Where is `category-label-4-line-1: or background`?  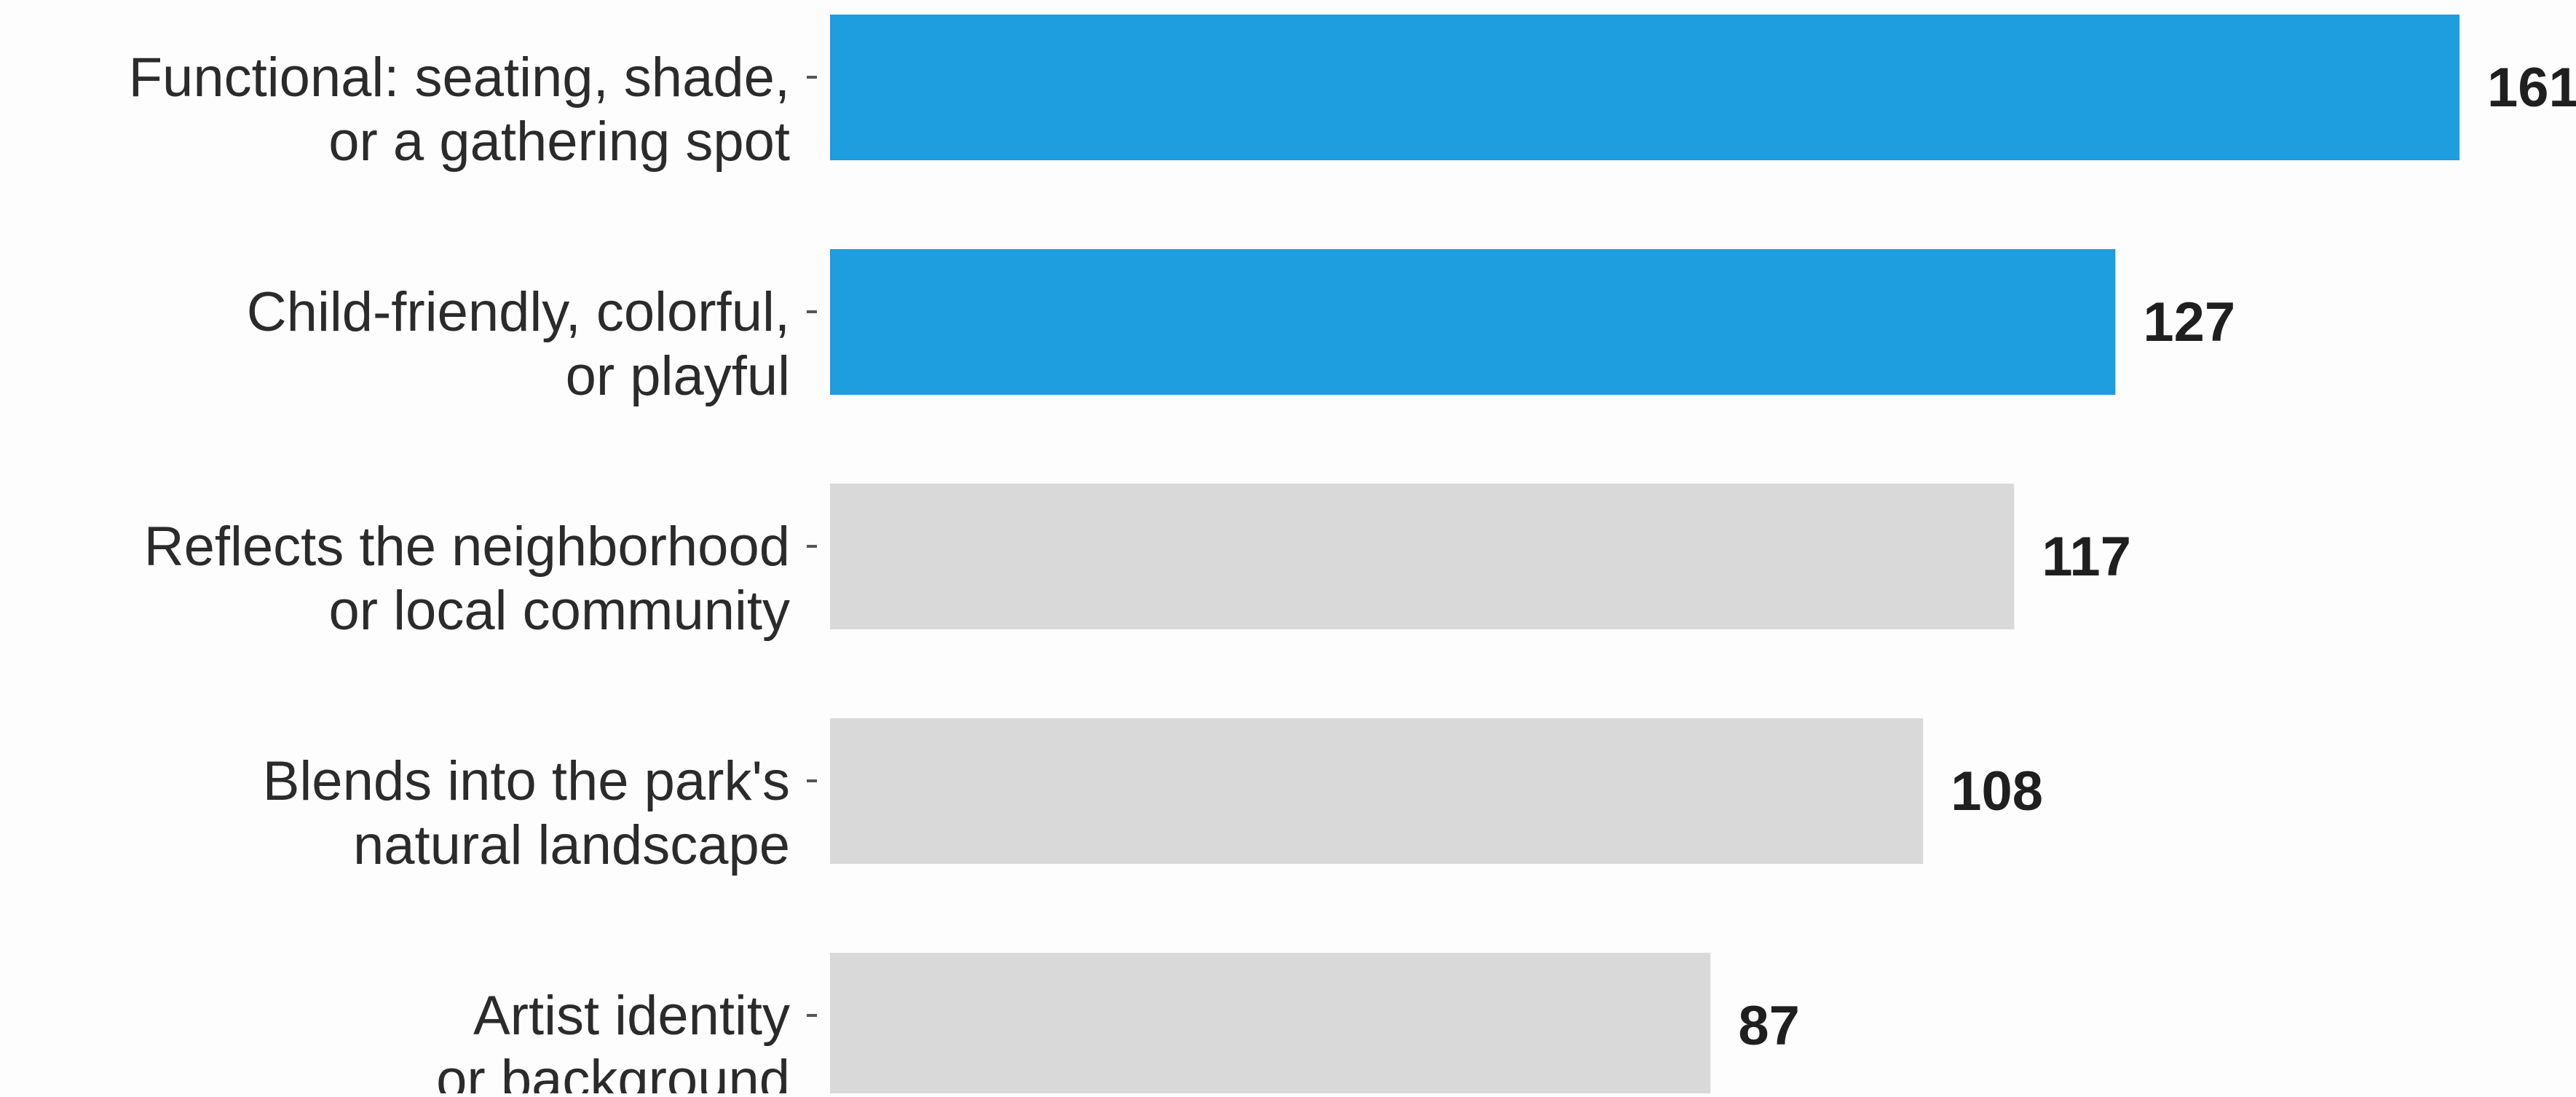 category-label-4-line-1: or background is located at coordinates (613, 1071).